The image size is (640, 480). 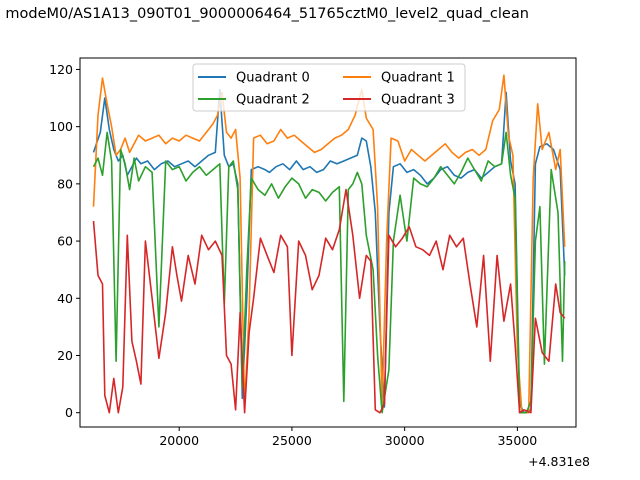 I want to click on x-tick-label: 25000, so click(x=292, y=440).